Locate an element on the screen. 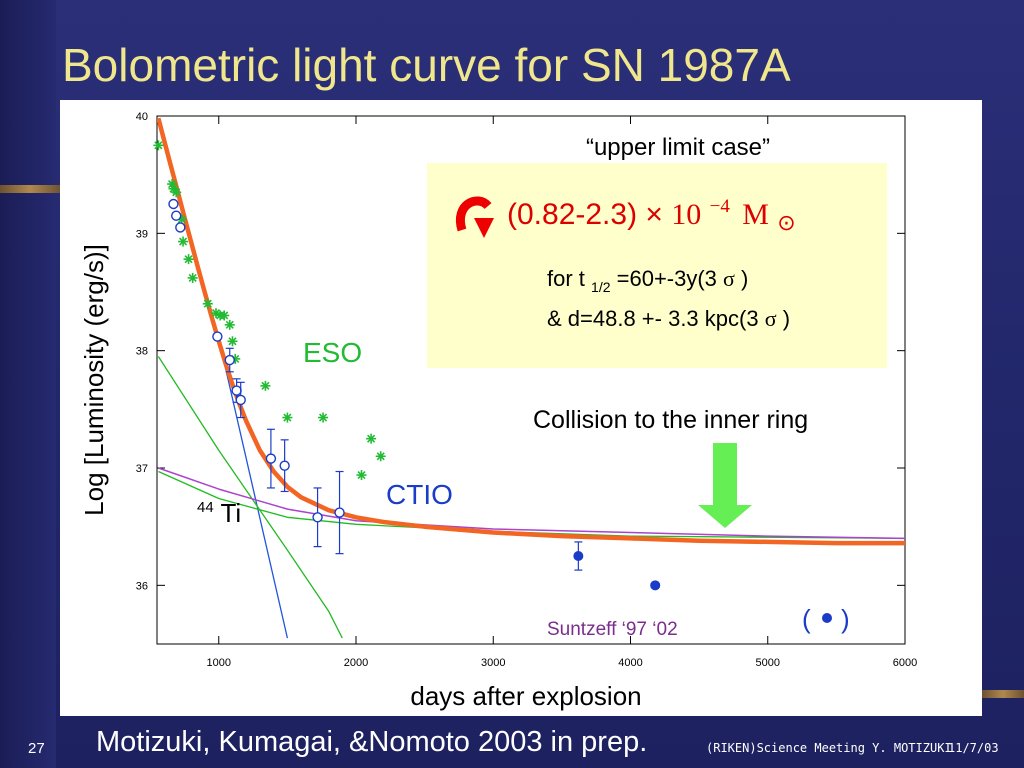  down-arrow-icon is located at coordinates (725, 485).